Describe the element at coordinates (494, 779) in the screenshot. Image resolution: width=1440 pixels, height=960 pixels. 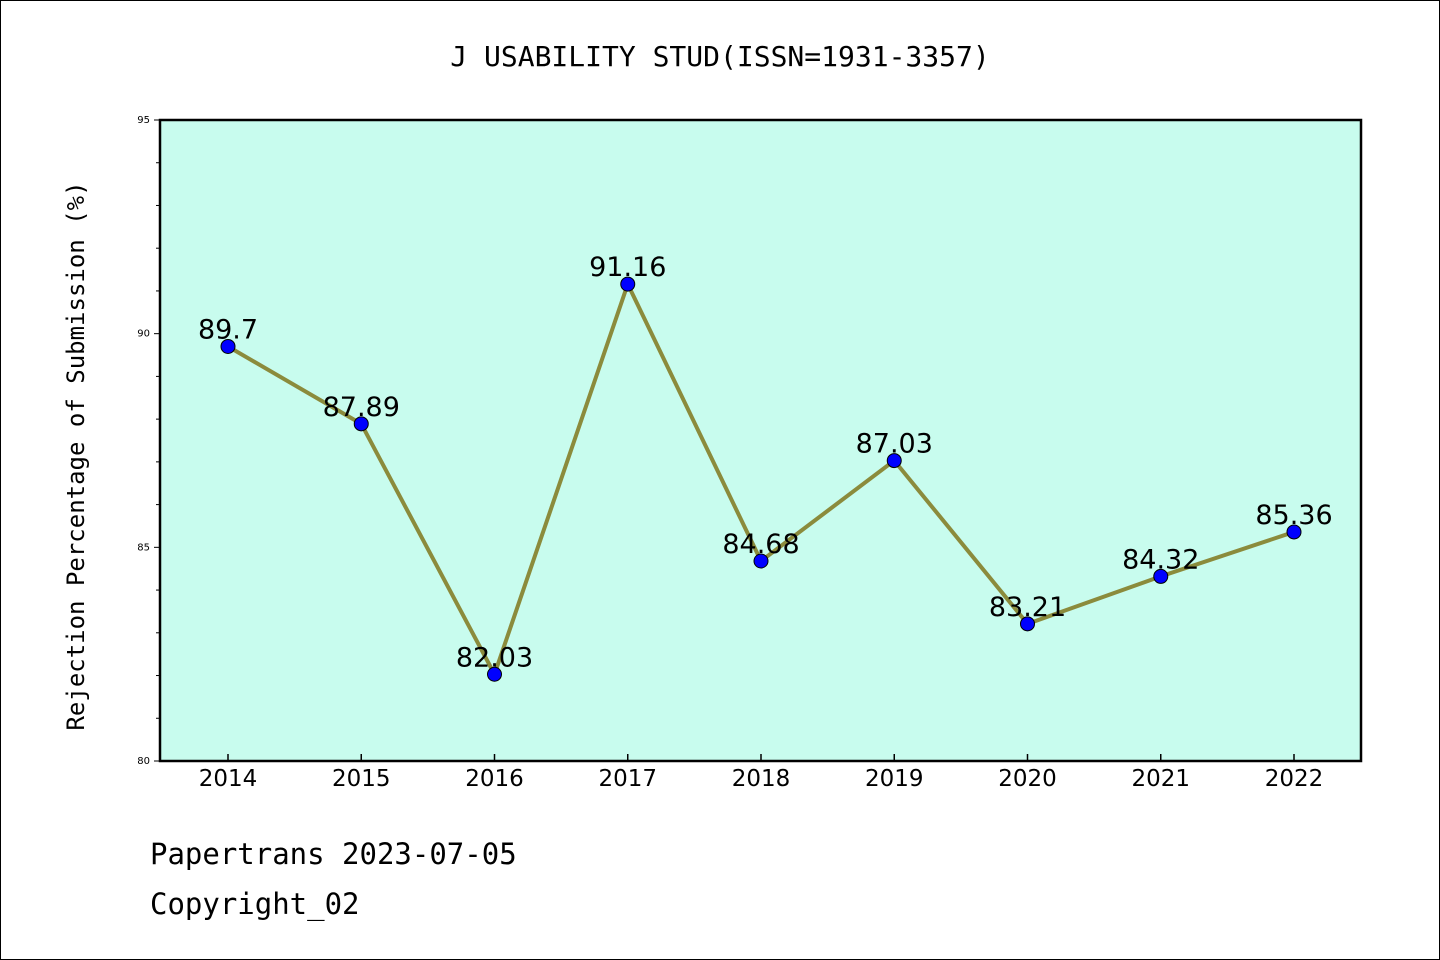
I see `x-tick-label: 2016` at that location.